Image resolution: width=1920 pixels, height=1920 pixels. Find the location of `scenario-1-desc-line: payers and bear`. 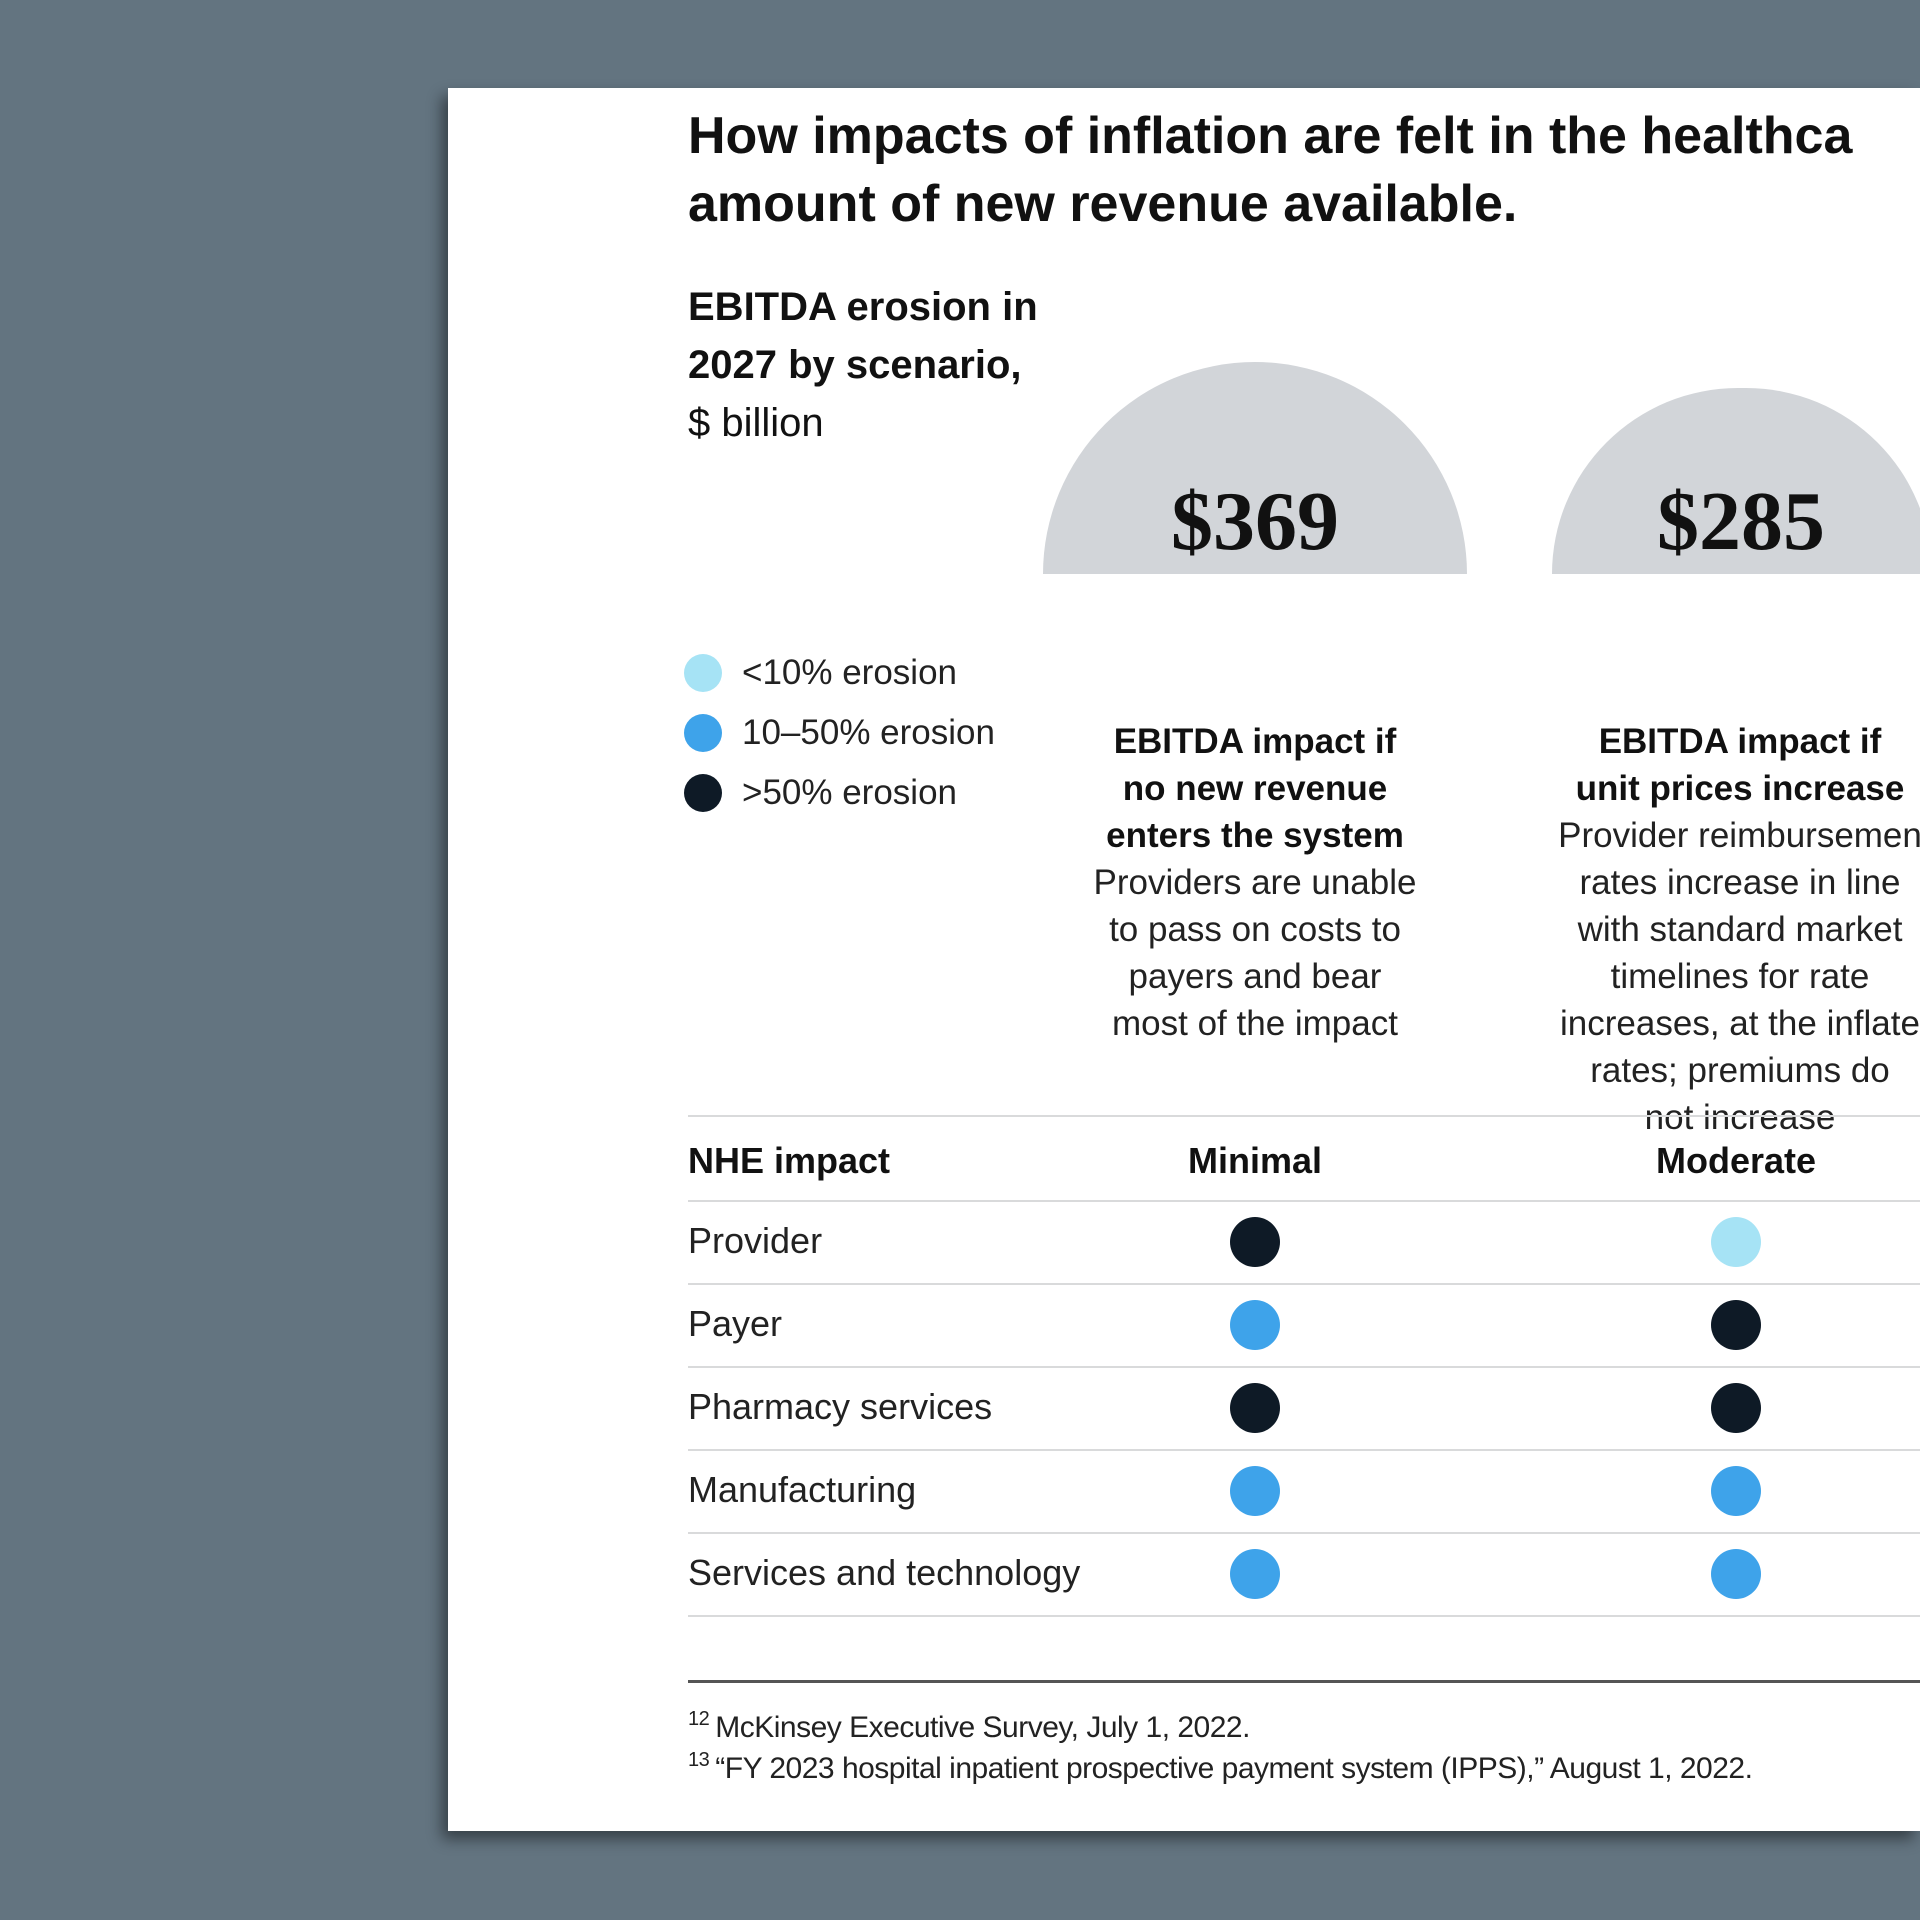

scenario-1-desc-line: payers and bear is located at coordinates (1255, 976).